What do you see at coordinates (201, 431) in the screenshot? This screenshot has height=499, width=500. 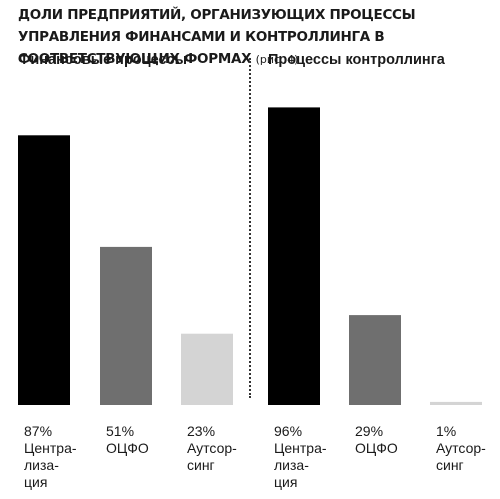 I see `value-label: 23%` at bounding box center [201, 431].